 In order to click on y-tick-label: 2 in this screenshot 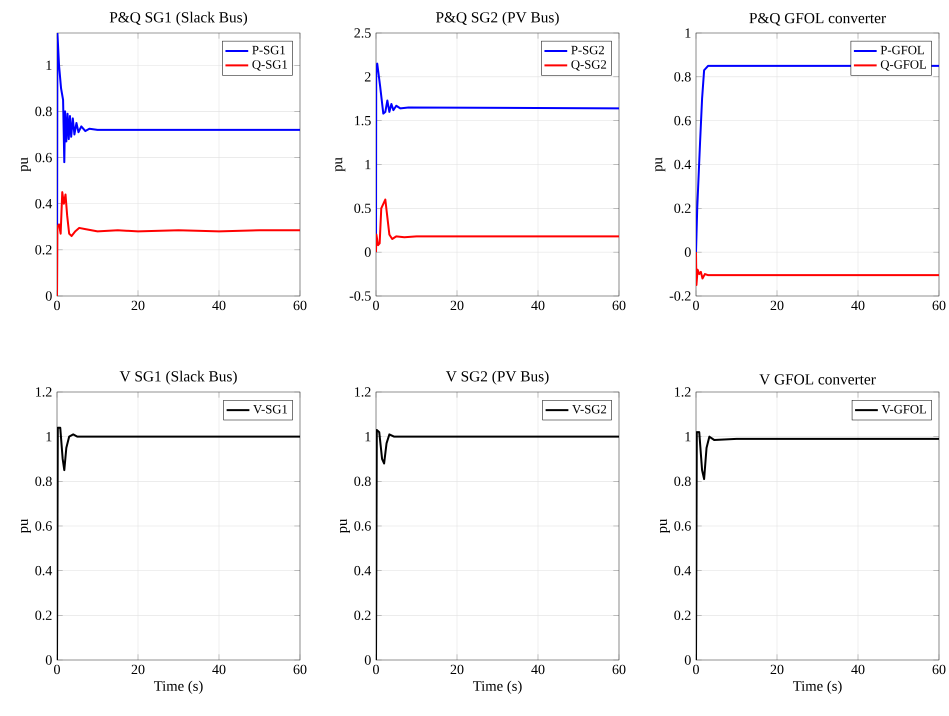, I will do `click(367, 77)`.